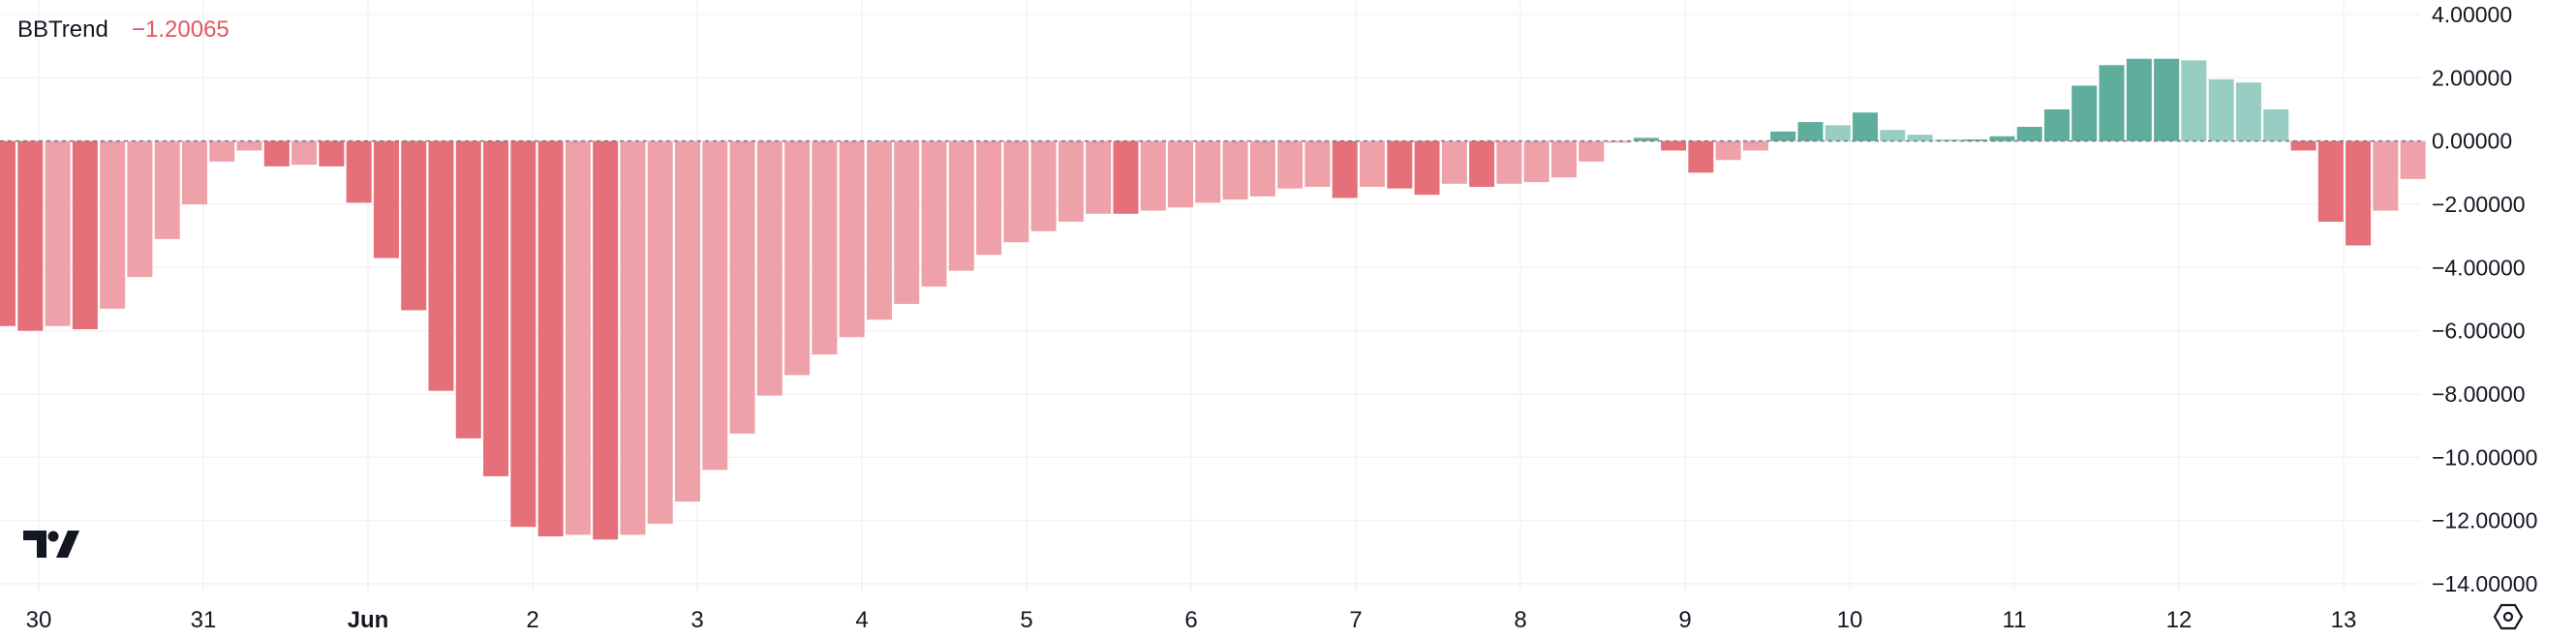 The height and width of the screenshot is (639, 2576). Describe the element at coordinates (2472, 141) in the screenshot. I see `y-tick-label: 0.00000` at that location.